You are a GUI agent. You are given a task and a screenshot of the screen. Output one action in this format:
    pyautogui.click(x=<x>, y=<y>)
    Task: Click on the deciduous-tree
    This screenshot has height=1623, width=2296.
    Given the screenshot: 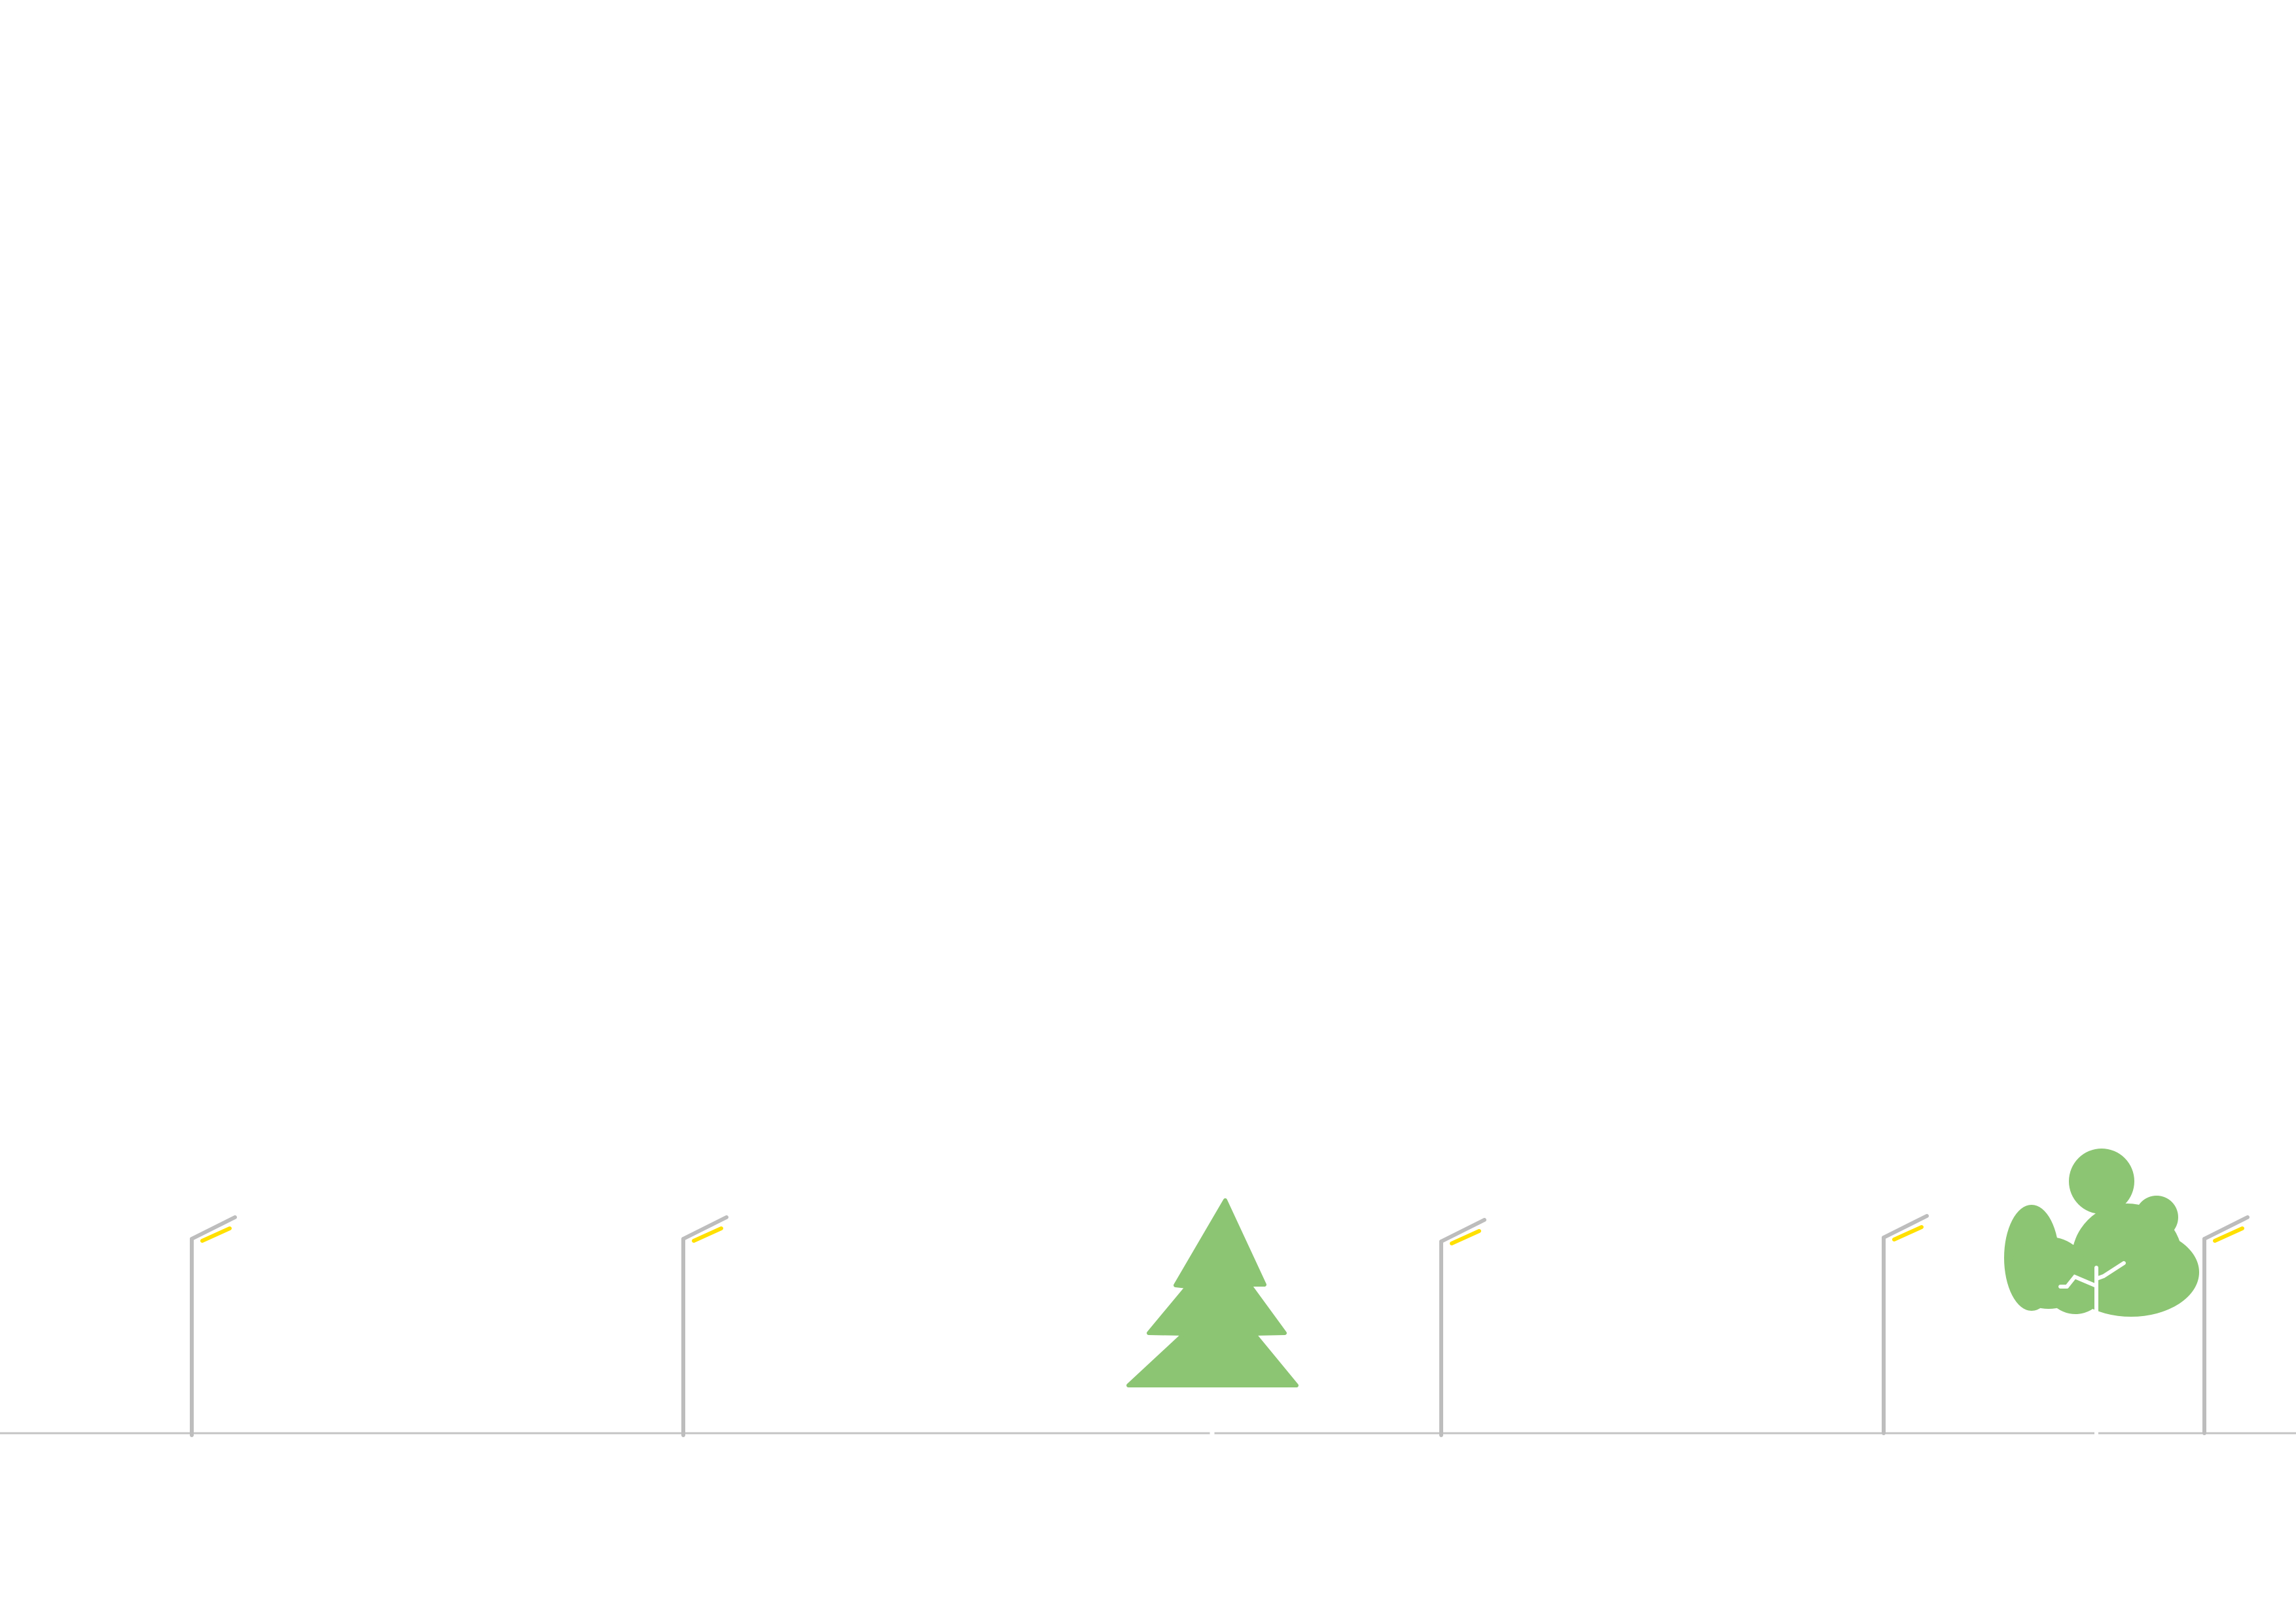 What is the action you would take?
    pyautogui.click(x=2101, y=1292)
    